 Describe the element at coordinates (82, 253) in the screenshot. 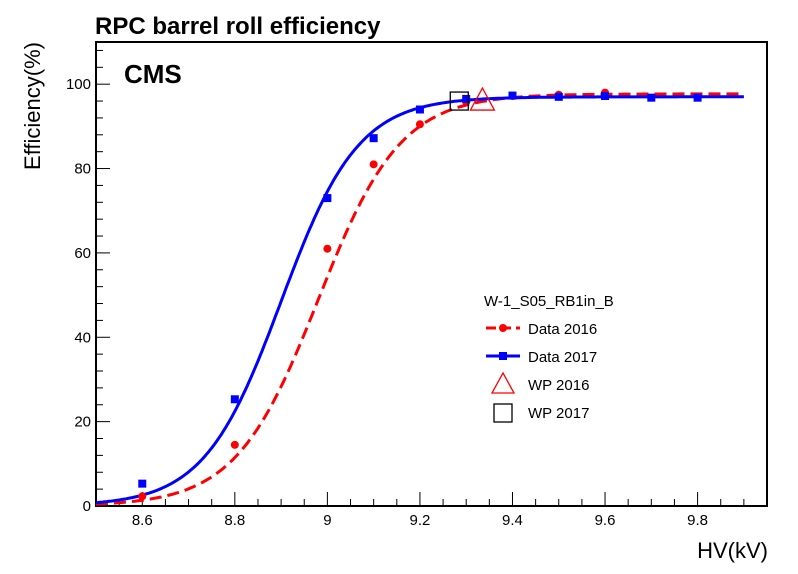

I see `y-tick-label: 60` at that location.